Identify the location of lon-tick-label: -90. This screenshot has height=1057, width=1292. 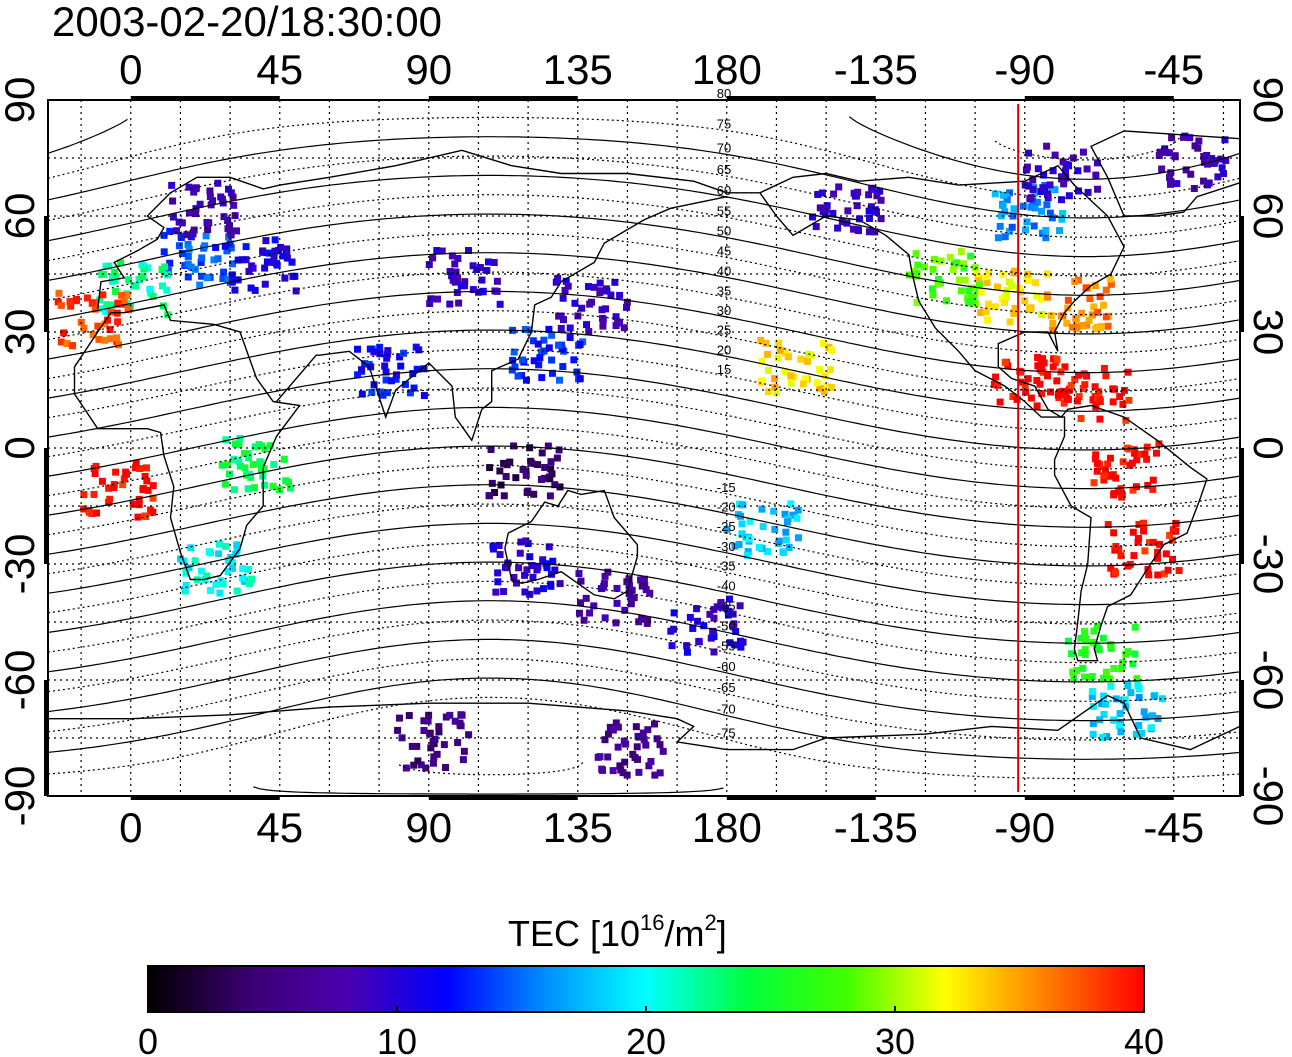
(1024, 827).